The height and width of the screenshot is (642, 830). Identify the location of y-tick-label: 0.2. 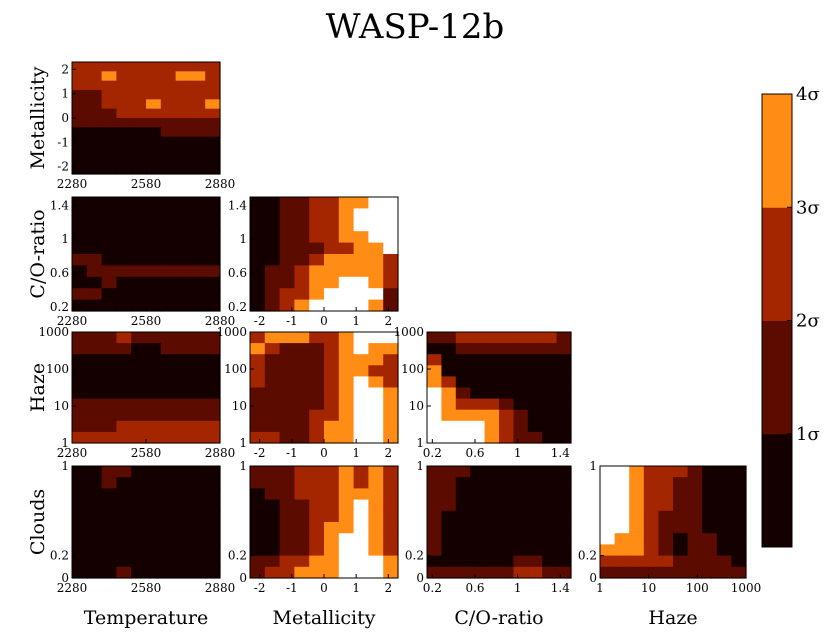
(237, 307).